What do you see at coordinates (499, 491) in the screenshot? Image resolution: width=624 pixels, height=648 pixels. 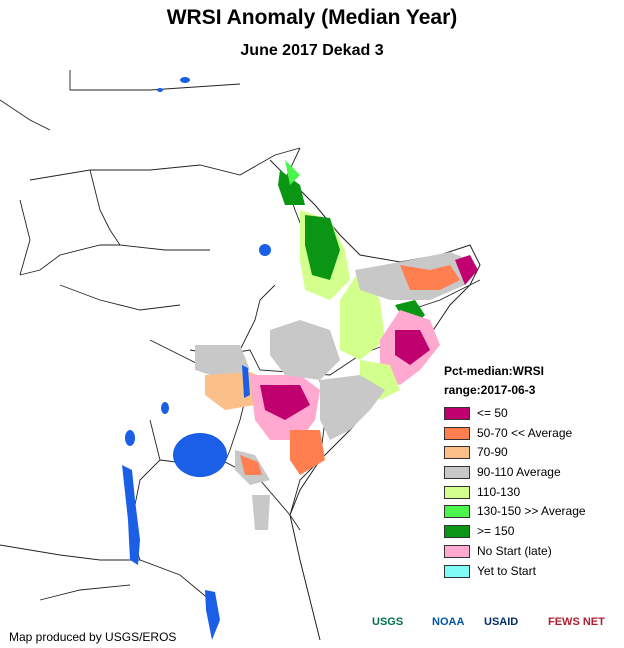 I see `legend-label: 110-130` at bounding box center [499, 491].